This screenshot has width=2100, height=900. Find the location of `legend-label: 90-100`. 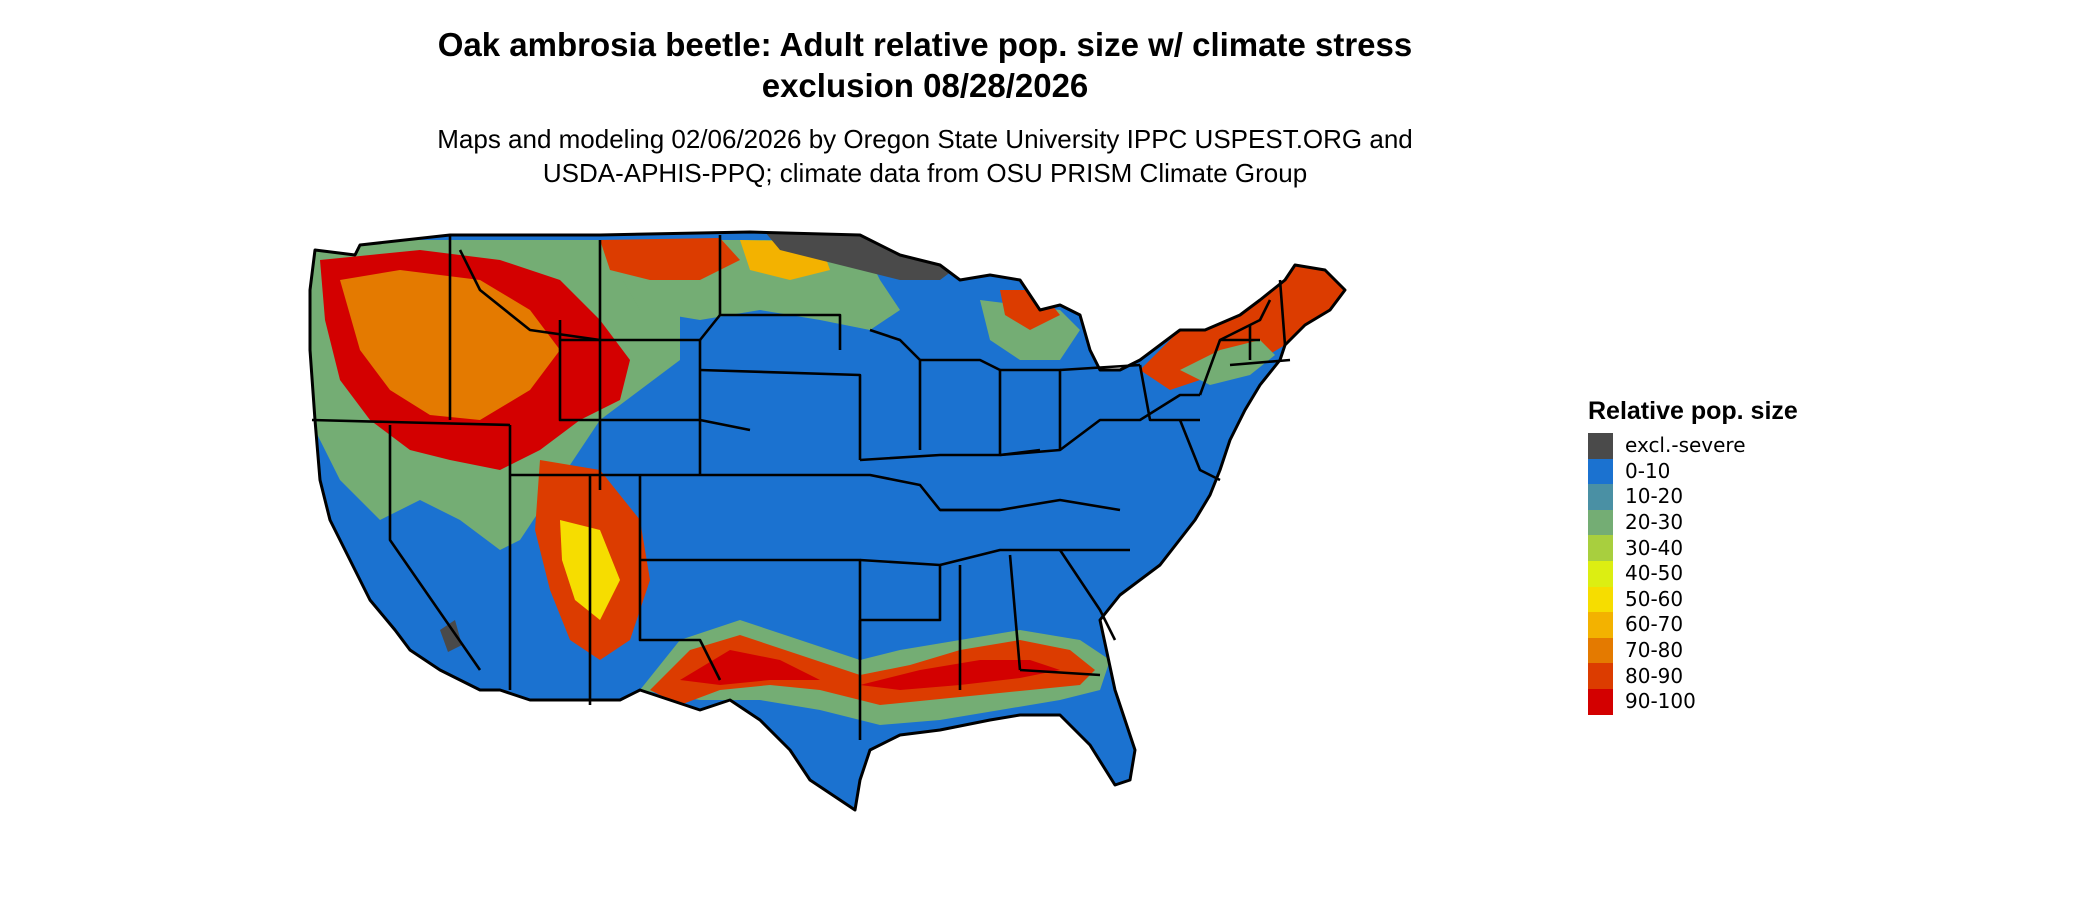

legend-label: 90-100 is located at coordinates (1660, 701).